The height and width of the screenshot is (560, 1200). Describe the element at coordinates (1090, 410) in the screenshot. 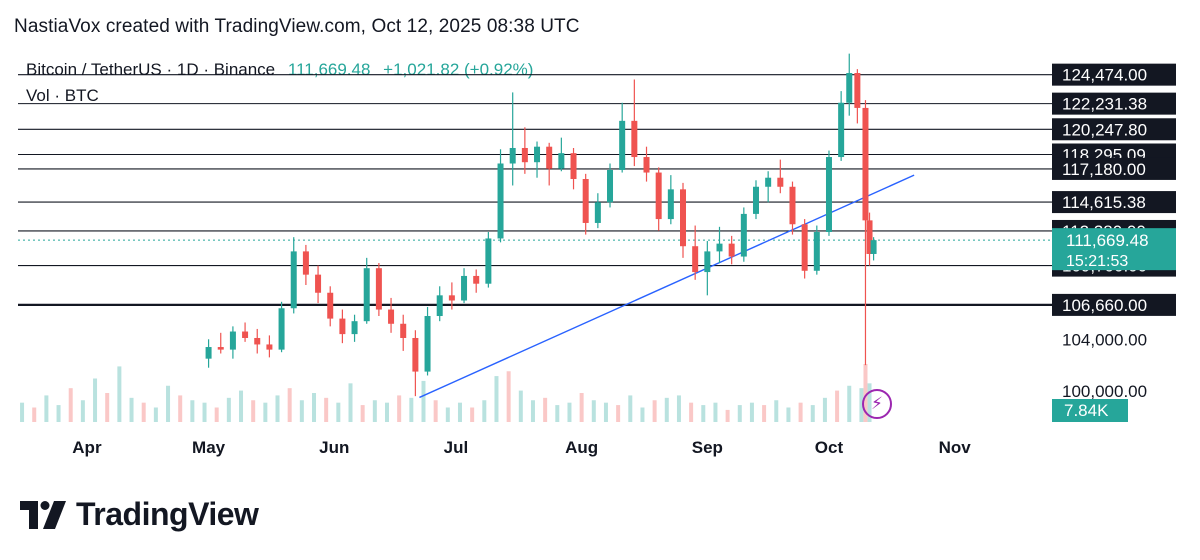

I see `volume-value-badge` at that location.